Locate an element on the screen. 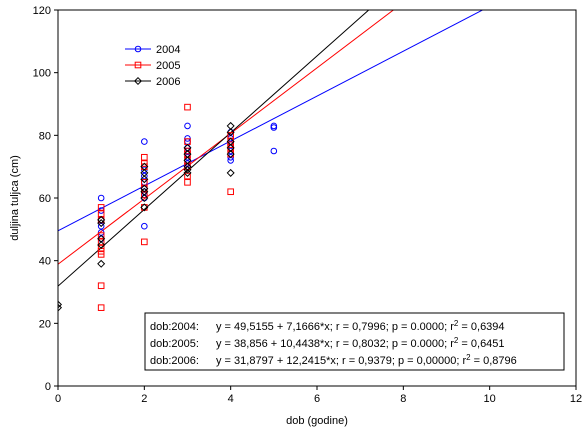 This screenshot has height=432, width=587. x-tick-label: 4 is located at coordinates (231, 399).